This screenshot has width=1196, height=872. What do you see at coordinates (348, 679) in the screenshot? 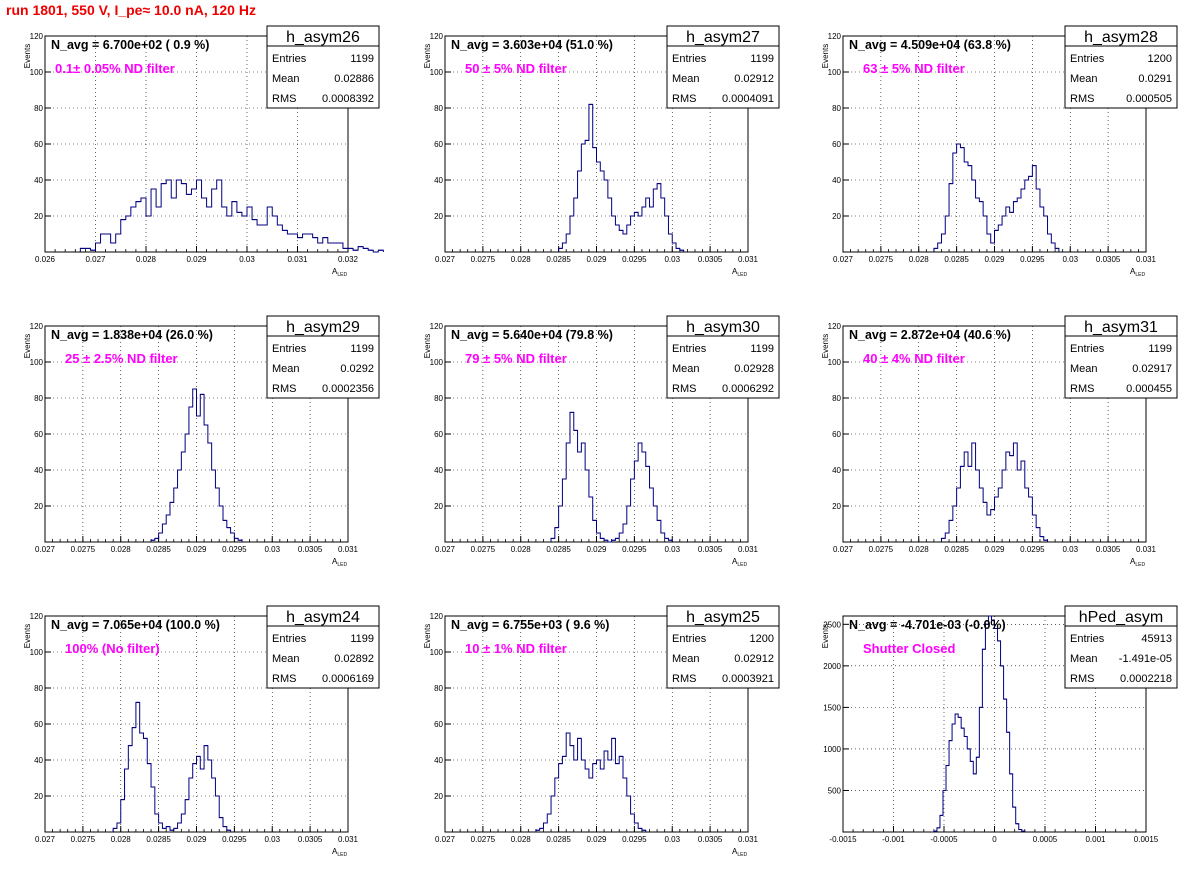
I see `stats-value: 0.0006169` at bounding box center [348, 679].